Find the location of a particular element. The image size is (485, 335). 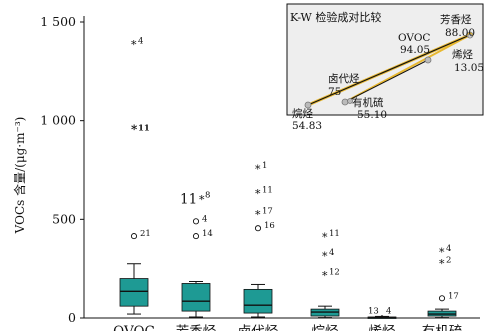

inset-label-sulfur-value: 55.10 is located at coordinates (372, 115).